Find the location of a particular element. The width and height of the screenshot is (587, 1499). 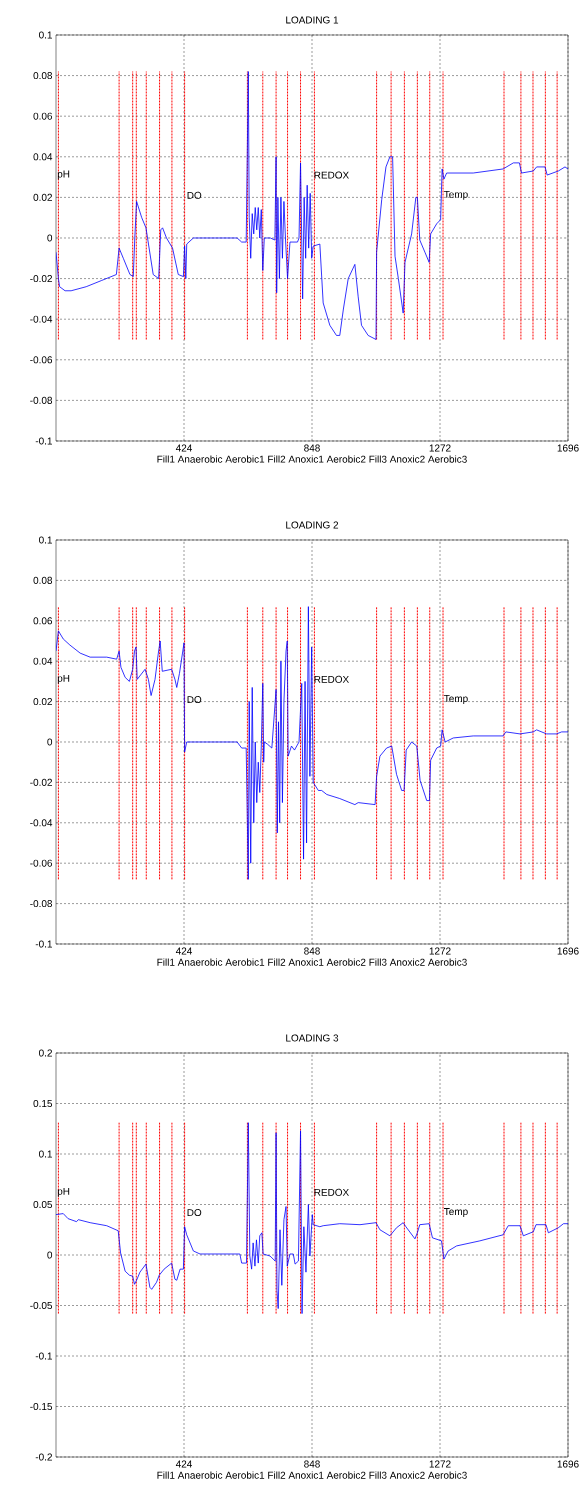

y-tick-label: 0.05 is located at coordinates (43, 1204).